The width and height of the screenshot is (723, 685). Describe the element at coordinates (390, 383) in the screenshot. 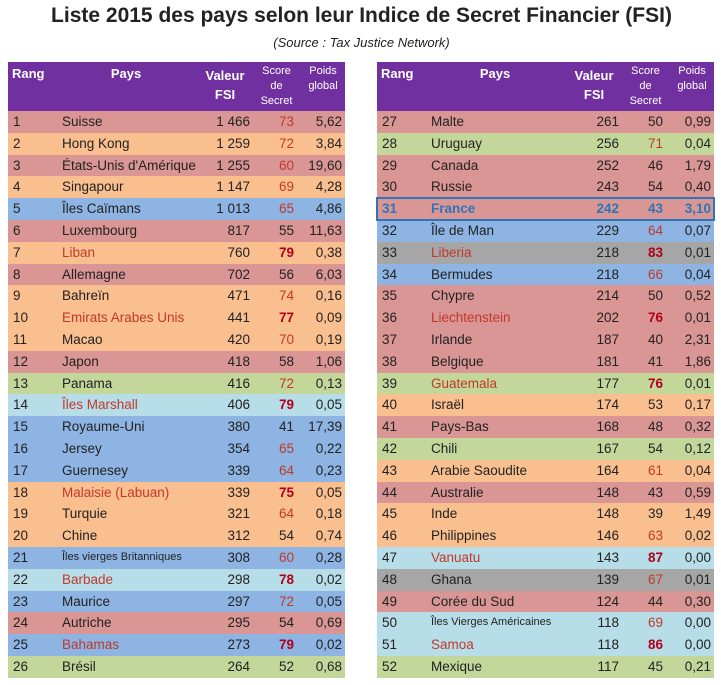

I see `rank-cell: 39` at that location.